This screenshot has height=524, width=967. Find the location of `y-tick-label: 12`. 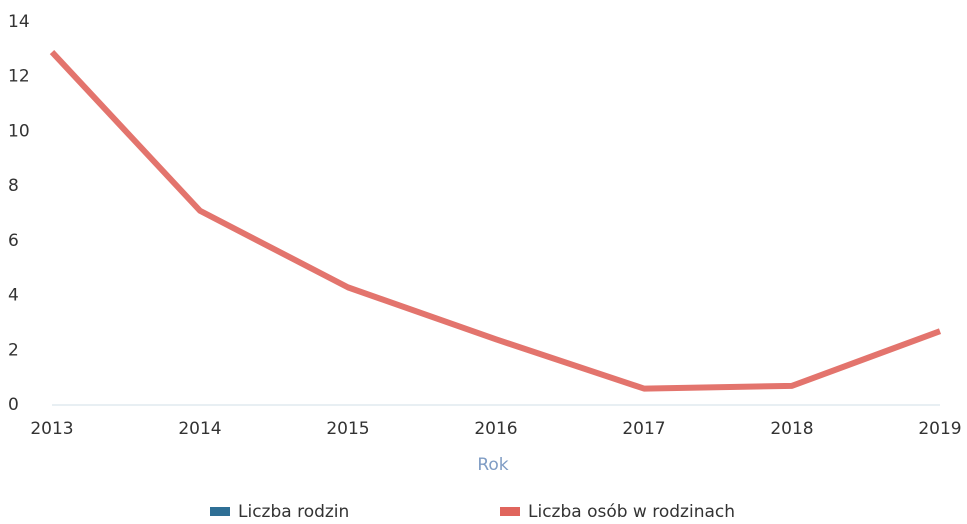

y-tick-label: 12 is located at coordinates (19, 77).